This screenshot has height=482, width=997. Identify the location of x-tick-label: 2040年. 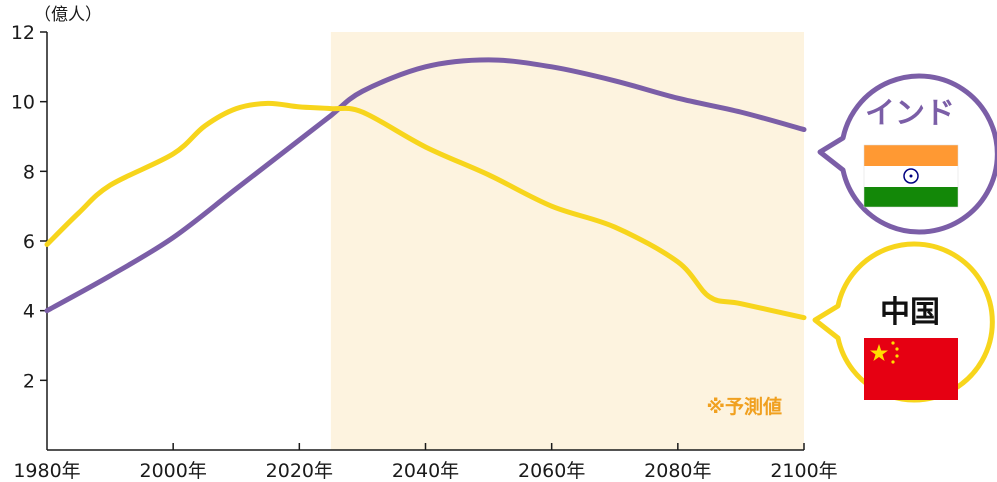
(425, 471).